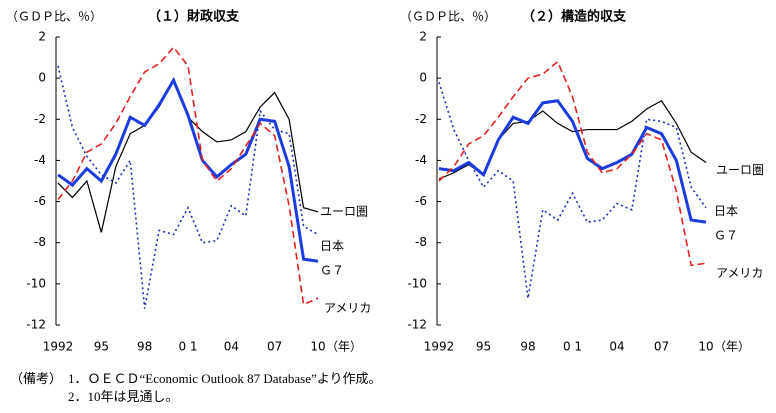 The image size is (776, 413). I want to click on note: 2．10年は見通し。, so click(123, 396).